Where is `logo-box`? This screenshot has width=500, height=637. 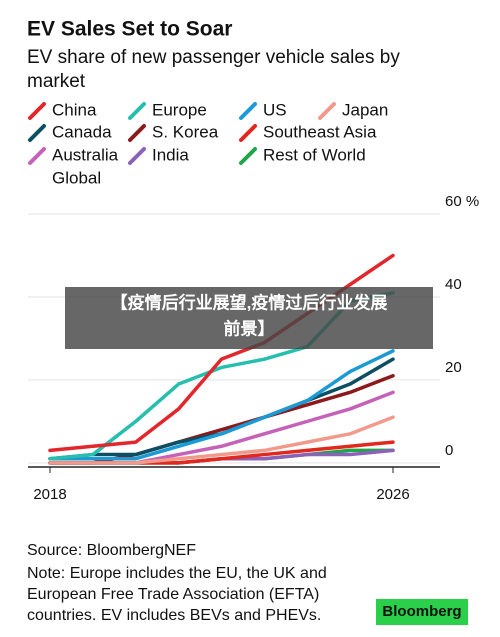
logo-box is located at coordinates (422, 612).